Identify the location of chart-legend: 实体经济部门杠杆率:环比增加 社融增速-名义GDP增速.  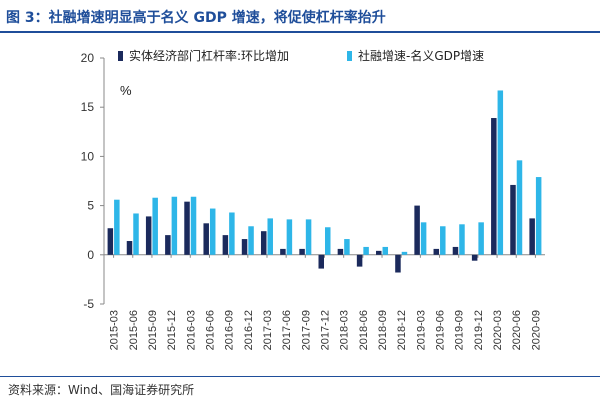
(301, 55).